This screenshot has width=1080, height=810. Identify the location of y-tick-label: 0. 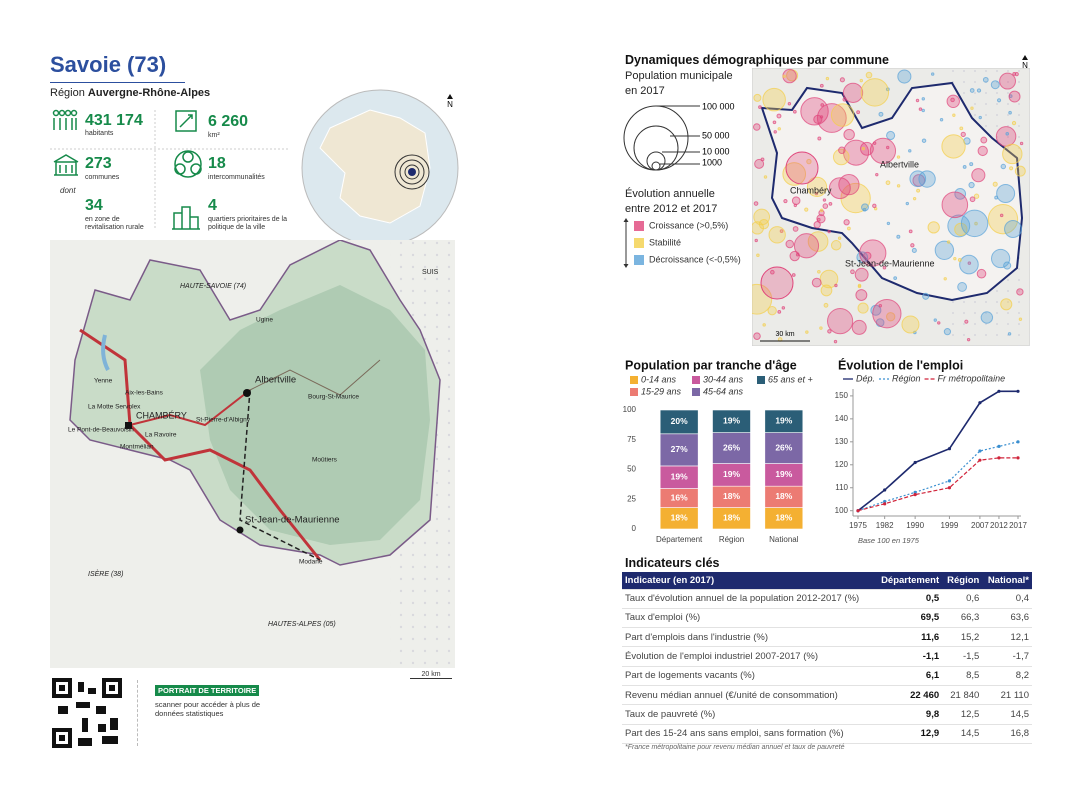
(634, 528).